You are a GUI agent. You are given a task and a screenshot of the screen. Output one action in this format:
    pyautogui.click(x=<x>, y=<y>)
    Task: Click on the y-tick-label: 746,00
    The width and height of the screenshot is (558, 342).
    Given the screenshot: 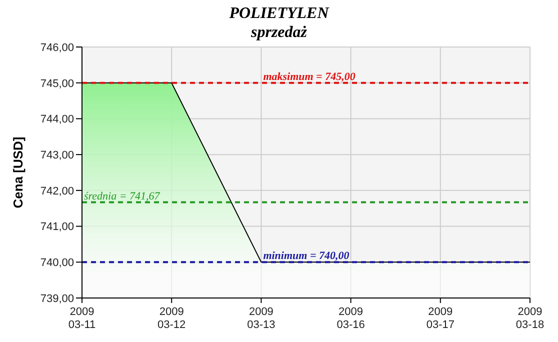 What is the action you would take?
    pyautogui.click(x=57, y=48)
    